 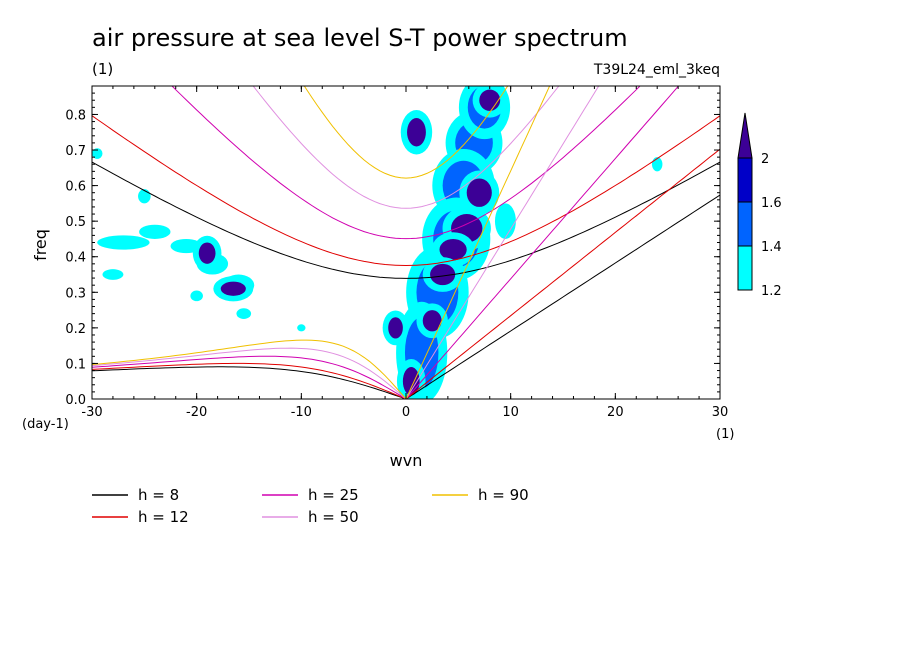 I want to click on y-axis-title: freq, so click(x=40, y=245).